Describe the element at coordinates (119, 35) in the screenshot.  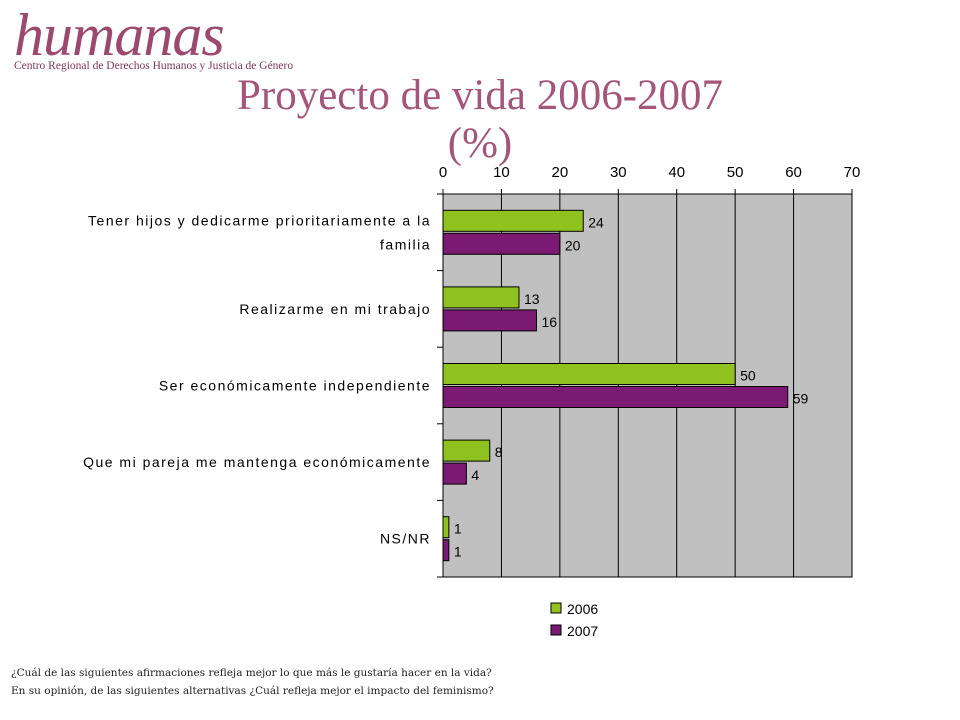
I see `logo-wordmark: humanas` at that location.